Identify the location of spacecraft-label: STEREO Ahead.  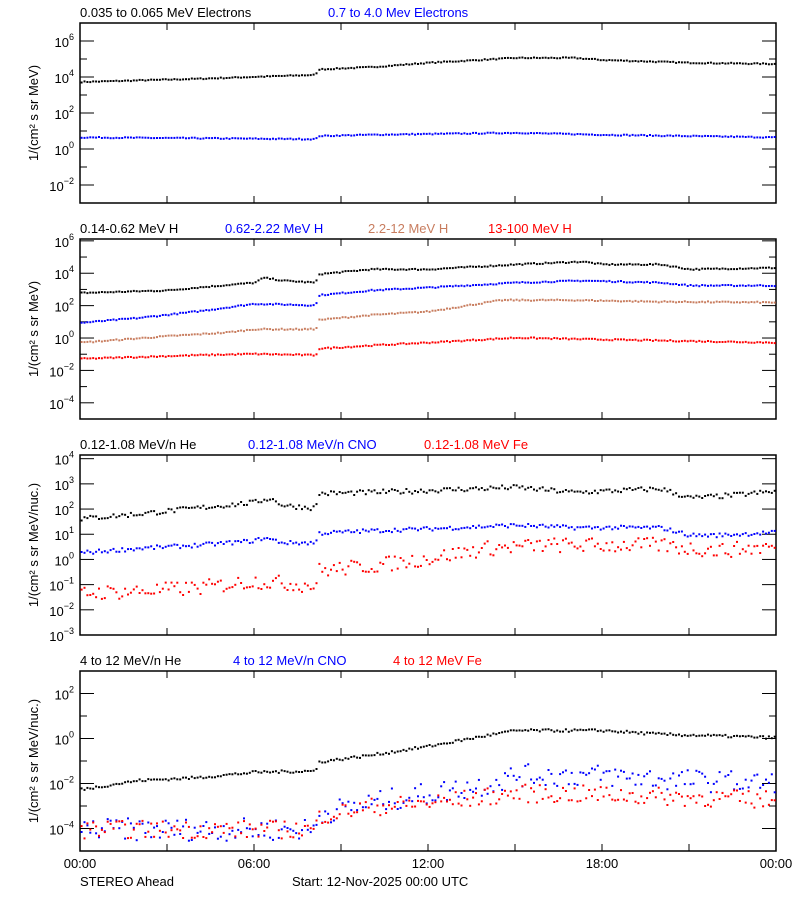
(127, 881).